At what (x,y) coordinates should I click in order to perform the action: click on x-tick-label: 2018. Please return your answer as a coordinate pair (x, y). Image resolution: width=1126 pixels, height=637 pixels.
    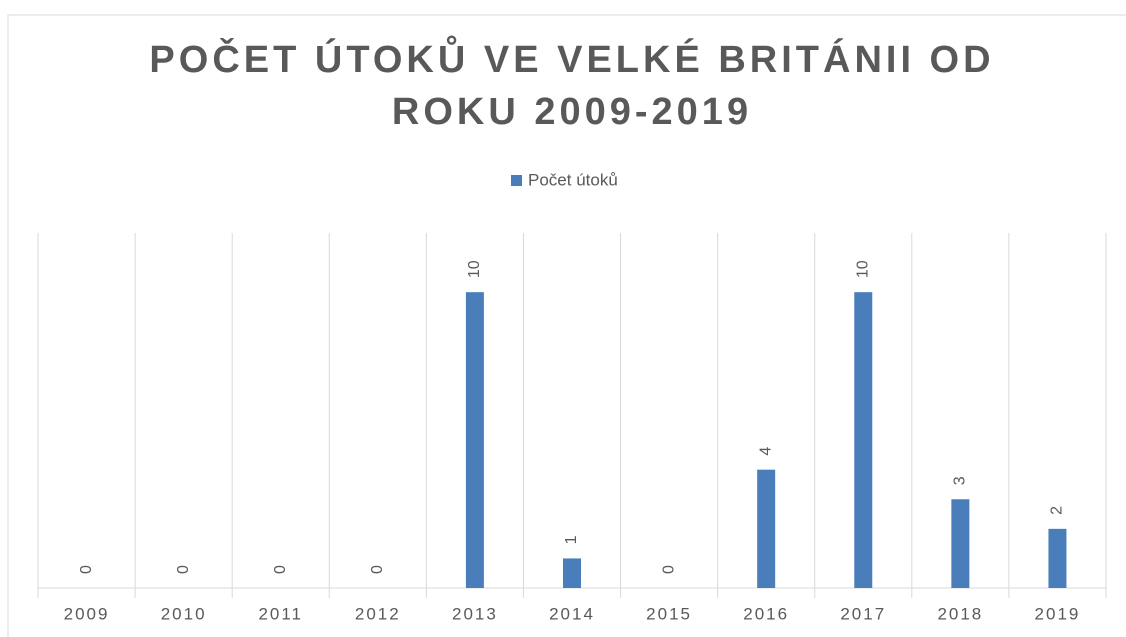
    Looking at the image, I should click on (960, 613).